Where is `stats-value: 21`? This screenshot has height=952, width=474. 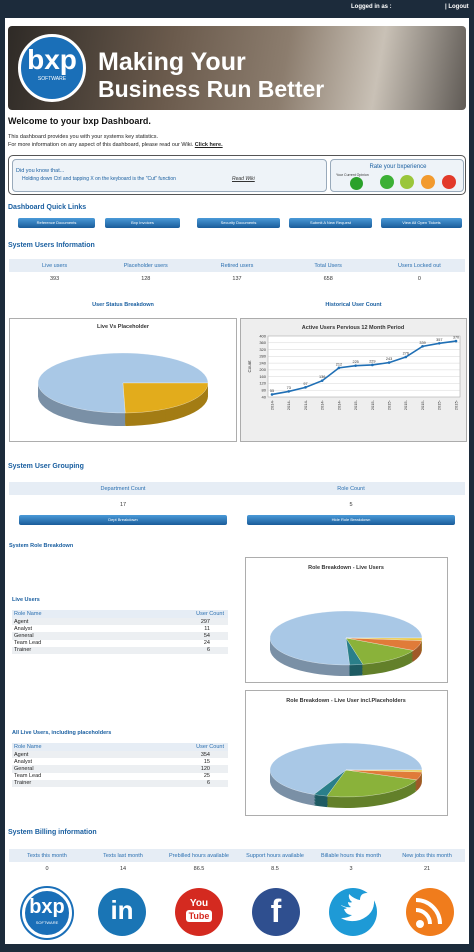
stats-value: 21 is located at coordinates (427, 869).